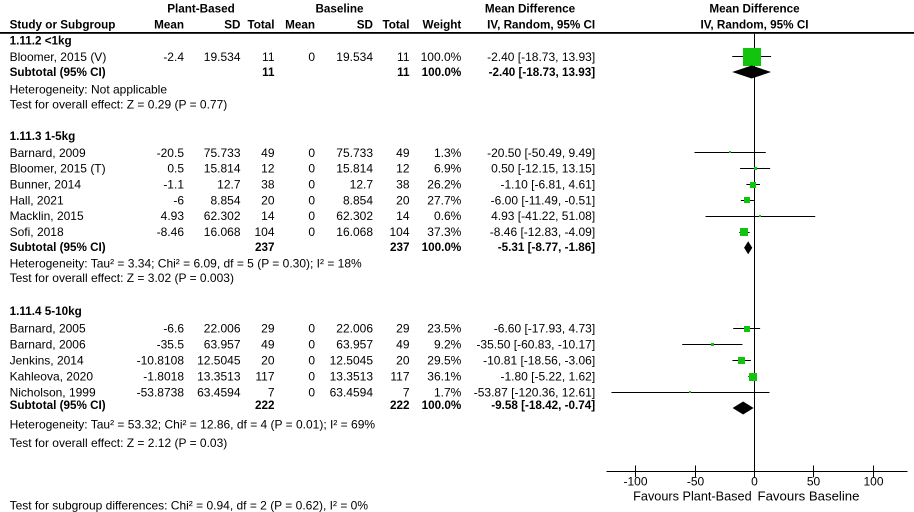 This screenshot has width=914, height=512. Describe the element at coordinates (171, 345) in the screenshot. I see `svg-text: -35.5` at that location.